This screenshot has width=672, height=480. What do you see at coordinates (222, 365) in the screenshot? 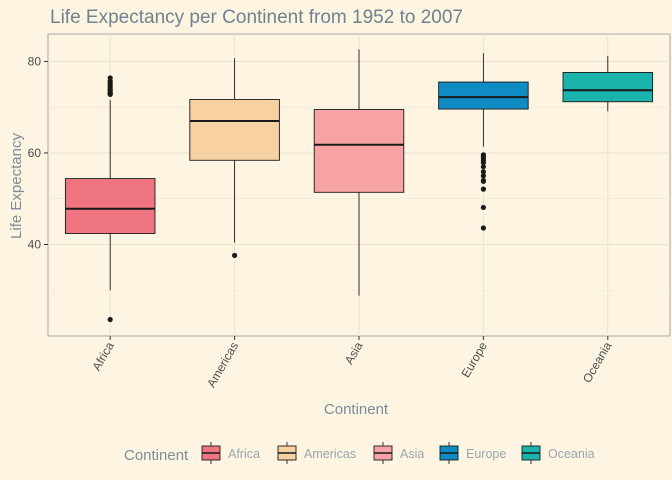
I see `x-tick-label: Americas` at bounding box center [222, 365].